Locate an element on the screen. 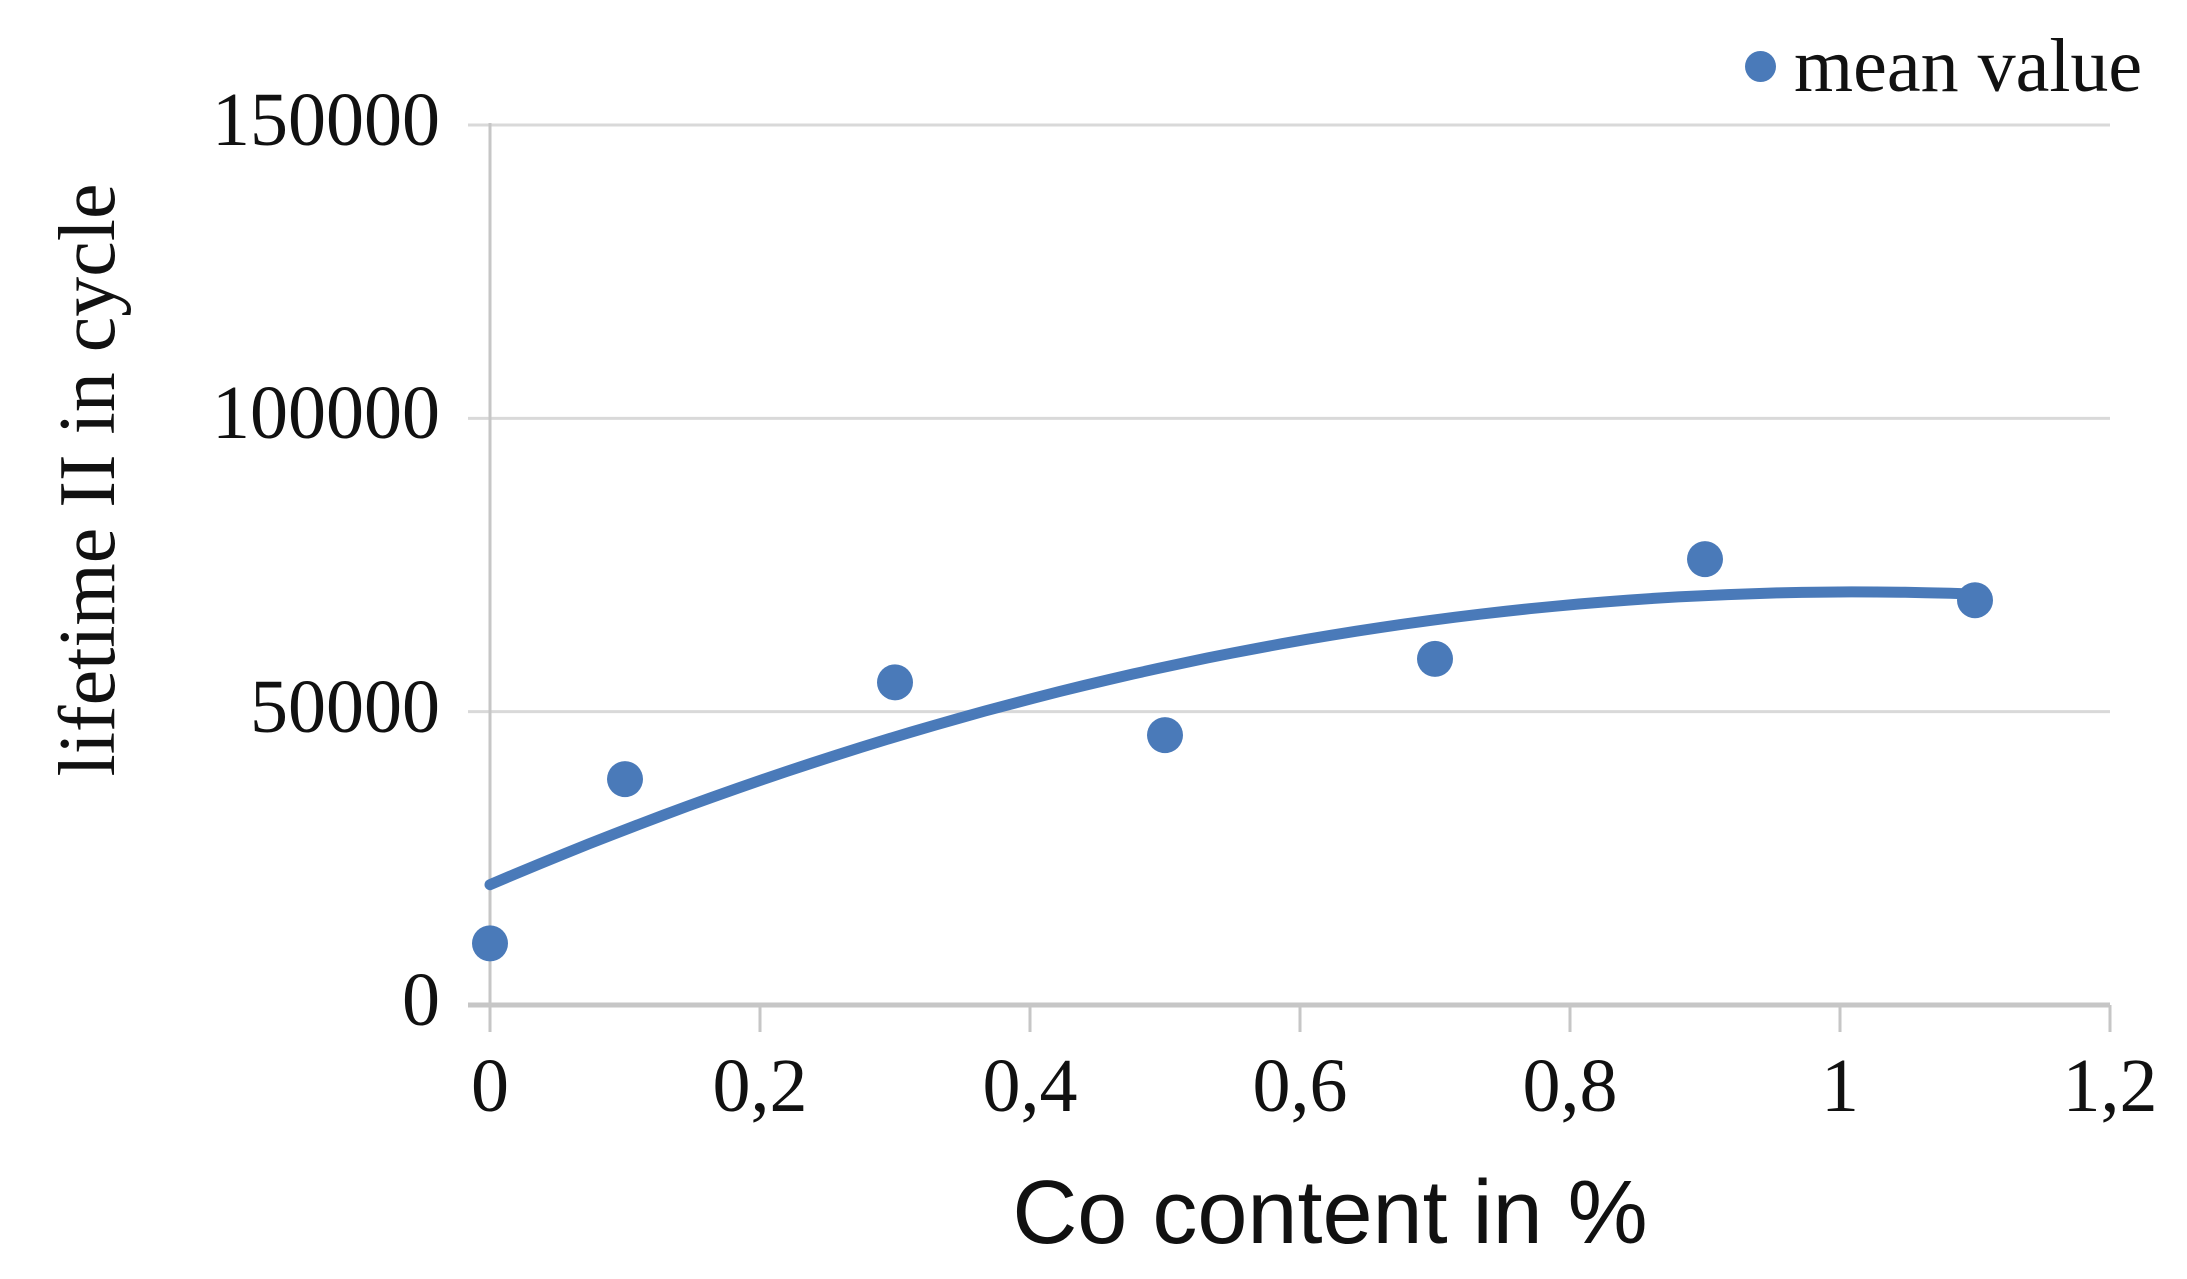 The width and height of the screenshot is (2187, 1279). y-tick-label: 150000 is located at coordinates (326, 120).